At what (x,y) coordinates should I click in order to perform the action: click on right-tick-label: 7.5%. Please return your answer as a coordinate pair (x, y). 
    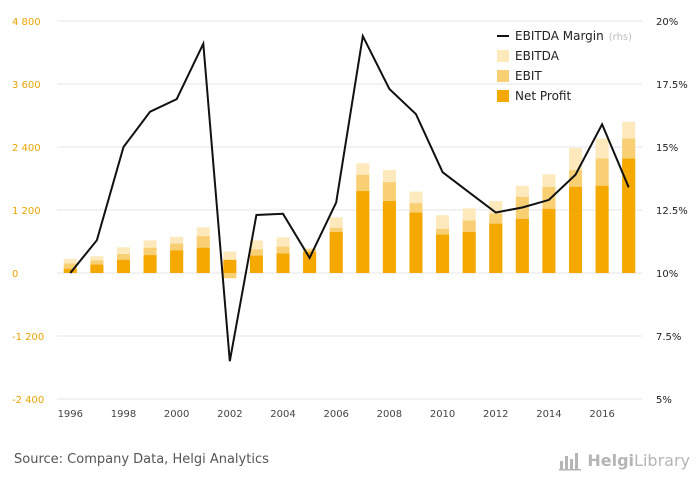
    Looking at the image, I should click on (668, 337).